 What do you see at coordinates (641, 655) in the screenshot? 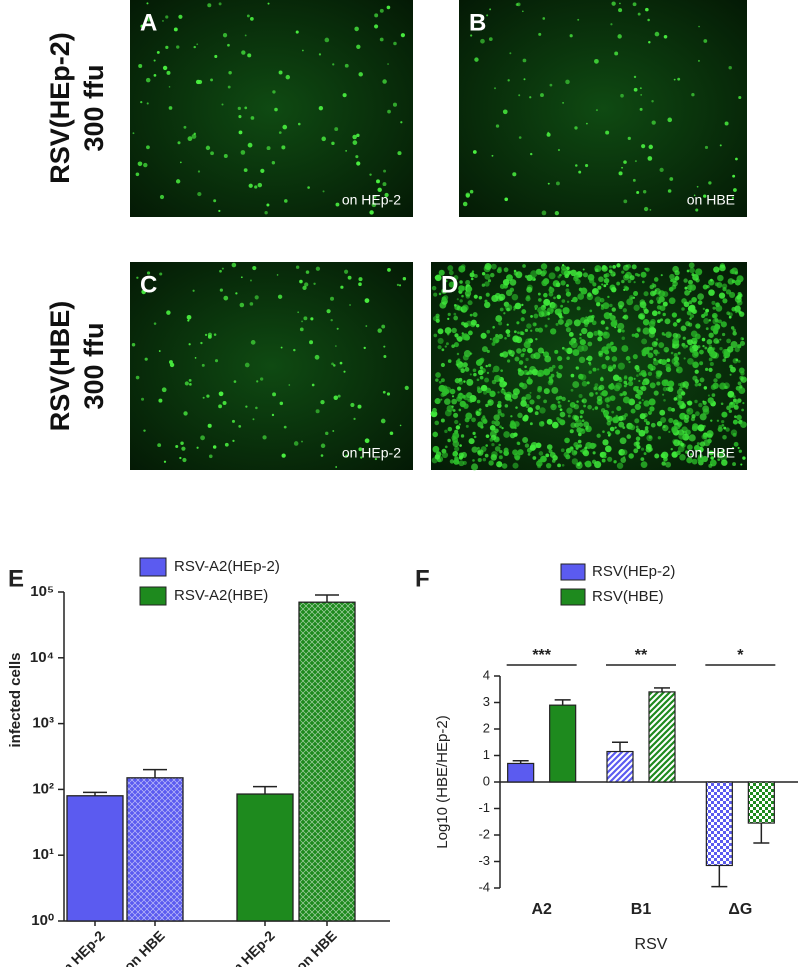
I see `significance-label: **` at bounding box center [641, 655].